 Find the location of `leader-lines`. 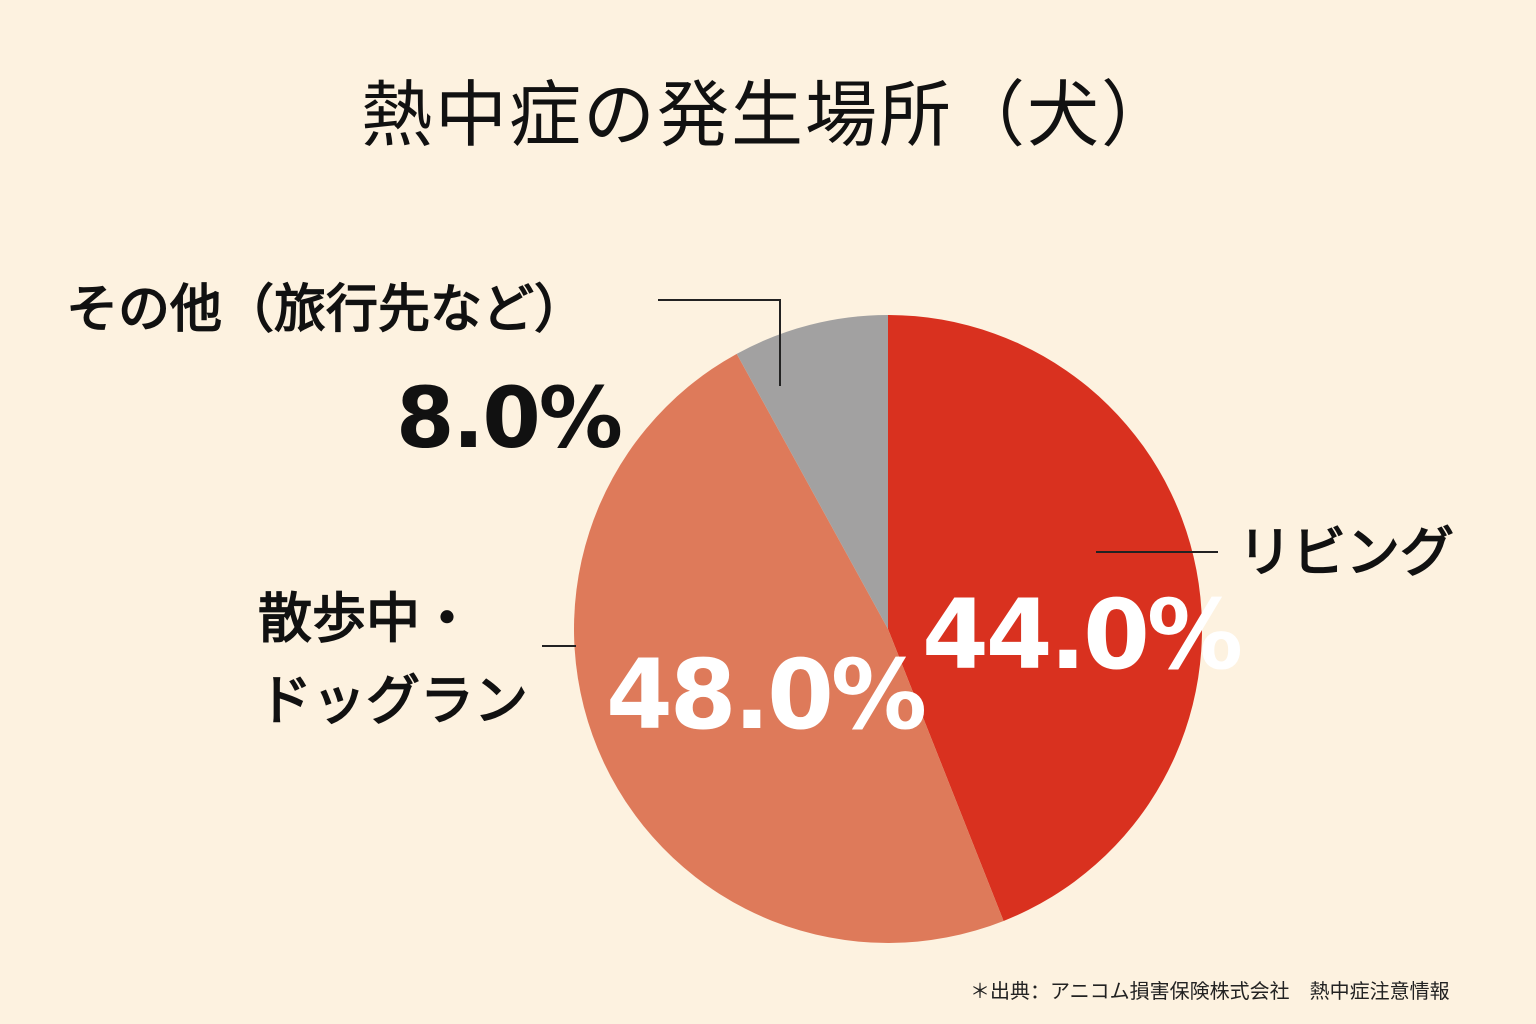

leader-lines is located at coordinates (880, 473).